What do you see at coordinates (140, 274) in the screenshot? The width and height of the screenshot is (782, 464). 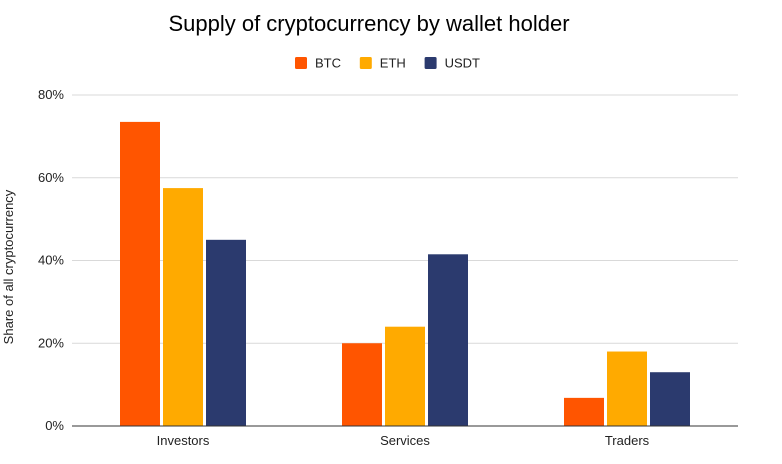 I see `bar-btc-investors` at bounding box center [140, 274].